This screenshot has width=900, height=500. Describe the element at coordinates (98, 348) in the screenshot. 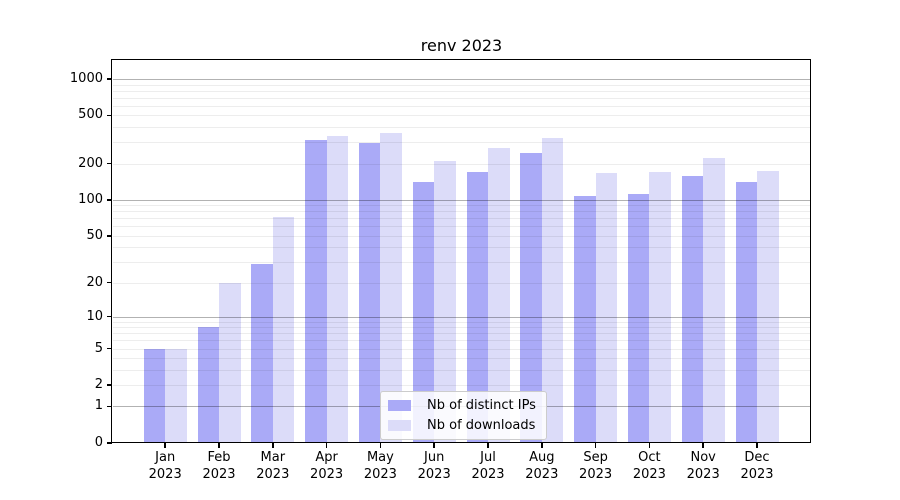

I see `y-tick-label-5: 5` at that location.